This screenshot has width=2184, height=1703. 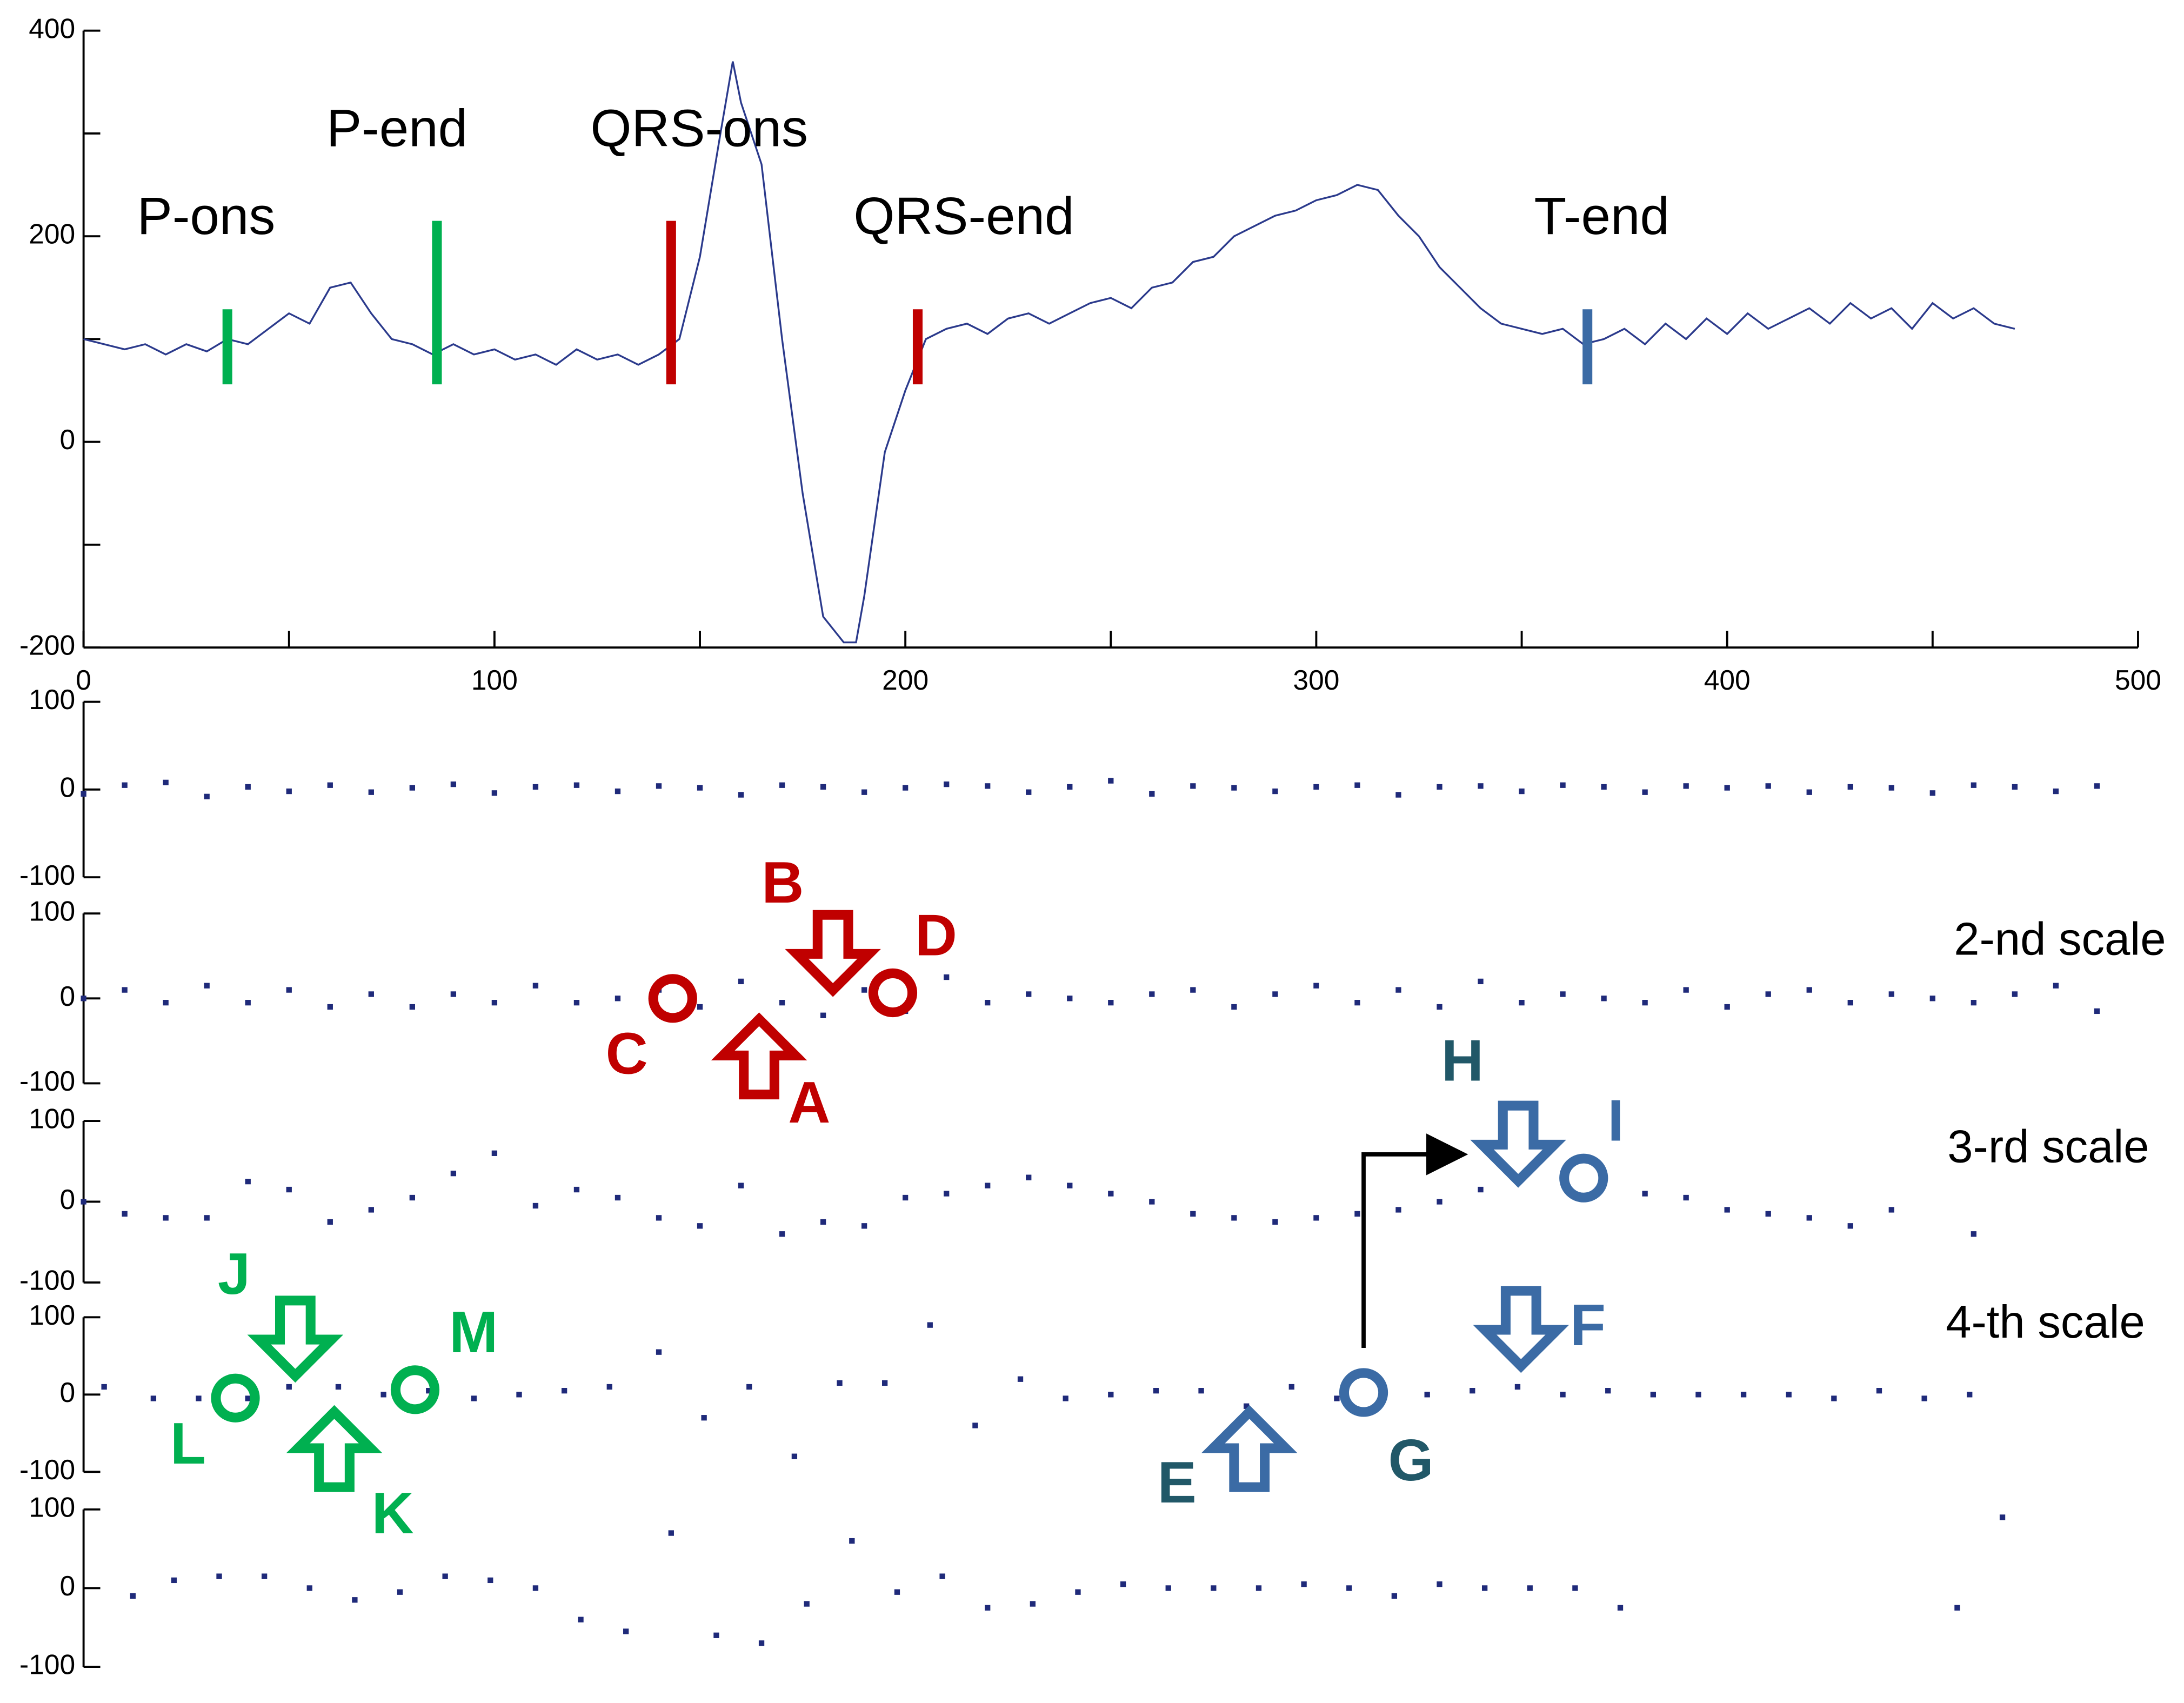 I want to click on connector-arrow, so click(x=1414, y=1240).